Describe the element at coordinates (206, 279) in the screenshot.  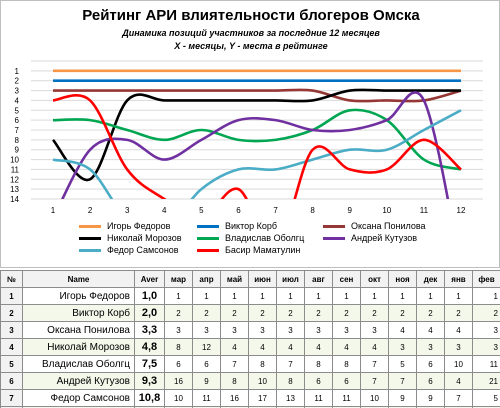
I see `header-month: апр` at that location.